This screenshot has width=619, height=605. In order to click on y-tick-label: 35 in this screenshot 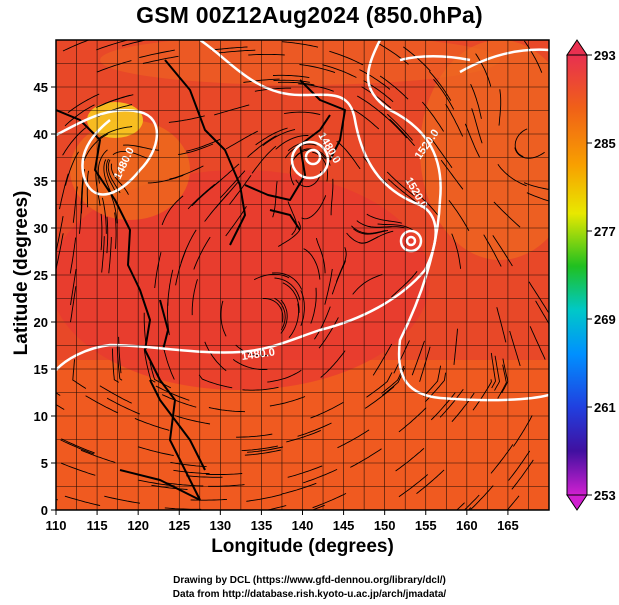, I will do `click(41, 181)`.